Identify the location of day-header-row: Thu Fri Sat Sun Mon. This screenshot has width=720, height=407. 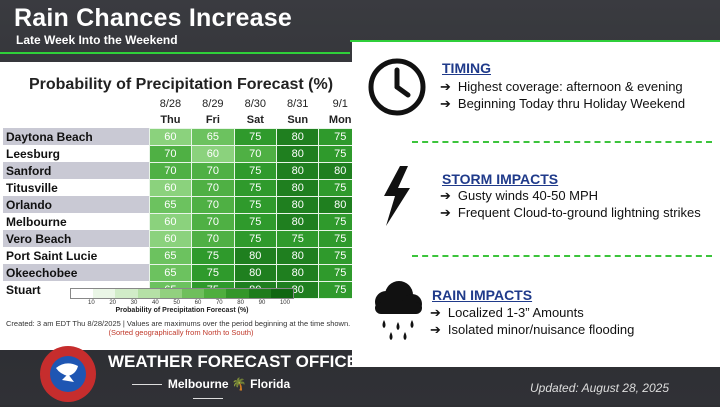
(182, 120).